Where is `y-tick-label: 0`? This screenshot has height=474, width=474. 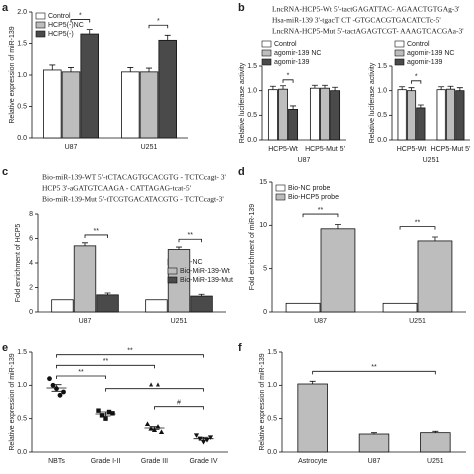 y-tick-label: 0 is located at coordinates (265, 312).